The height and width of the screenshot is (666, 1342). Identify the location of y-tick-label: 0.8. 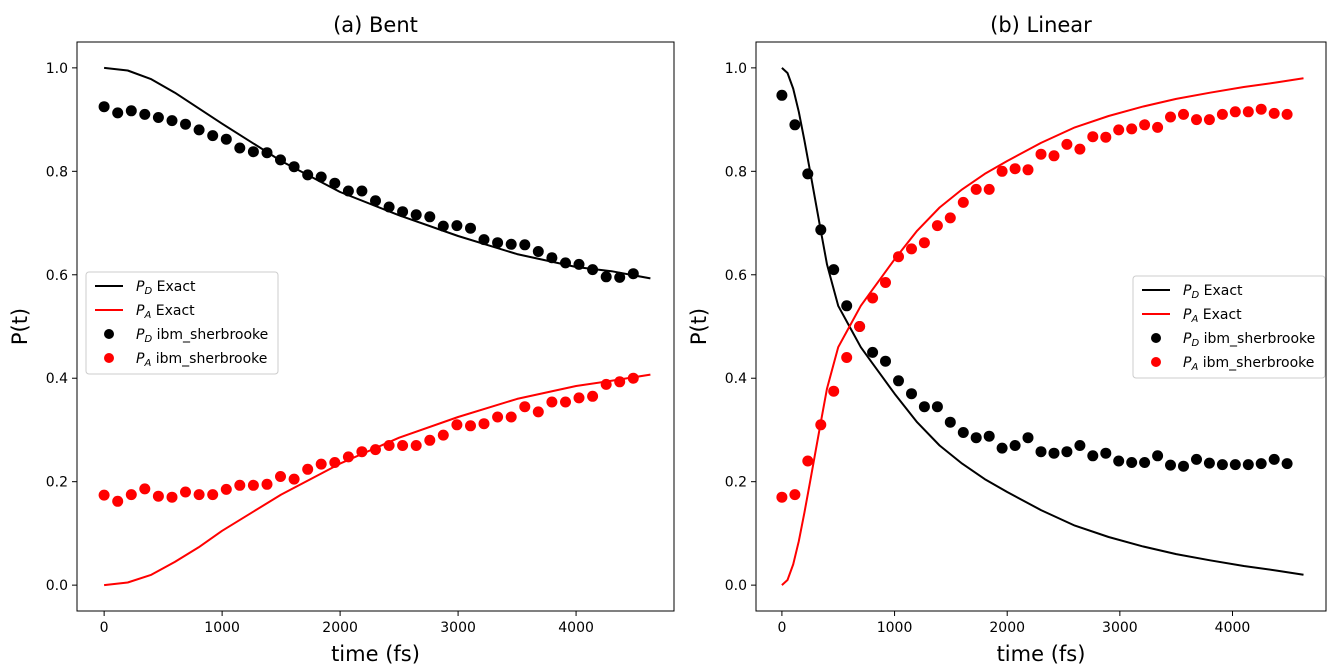
(57, 172).